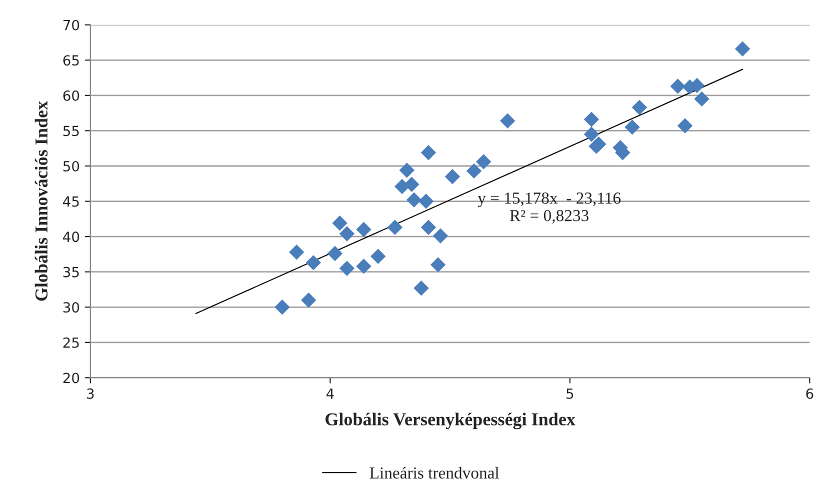 This screenshot has width=822, height=497. I want to click on annotation: y = 15,178x - 23,116 R² = 0,8233, so click(549, 208).